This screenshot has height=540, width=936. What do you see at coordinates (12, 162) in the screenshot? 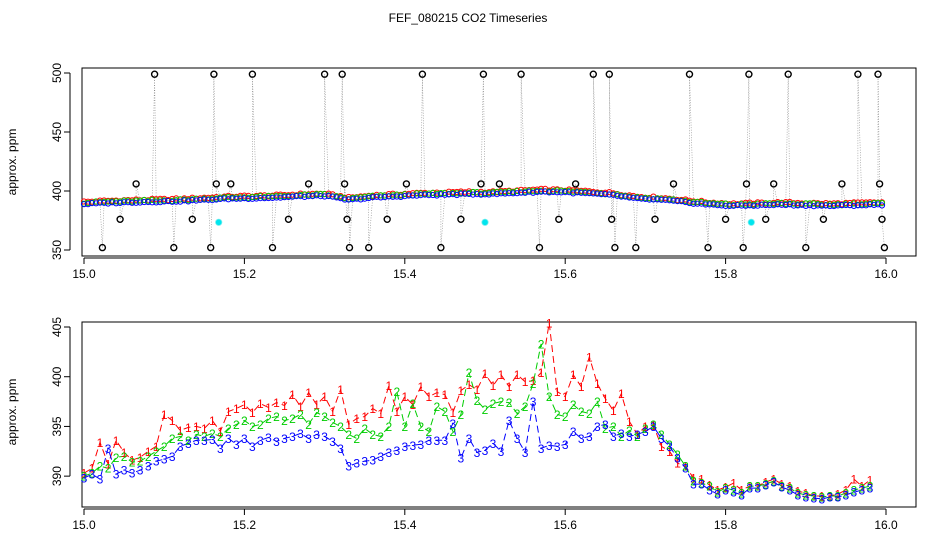
I see `top-y-axis-label: approx. ppm` at bounding box center [12, 162].